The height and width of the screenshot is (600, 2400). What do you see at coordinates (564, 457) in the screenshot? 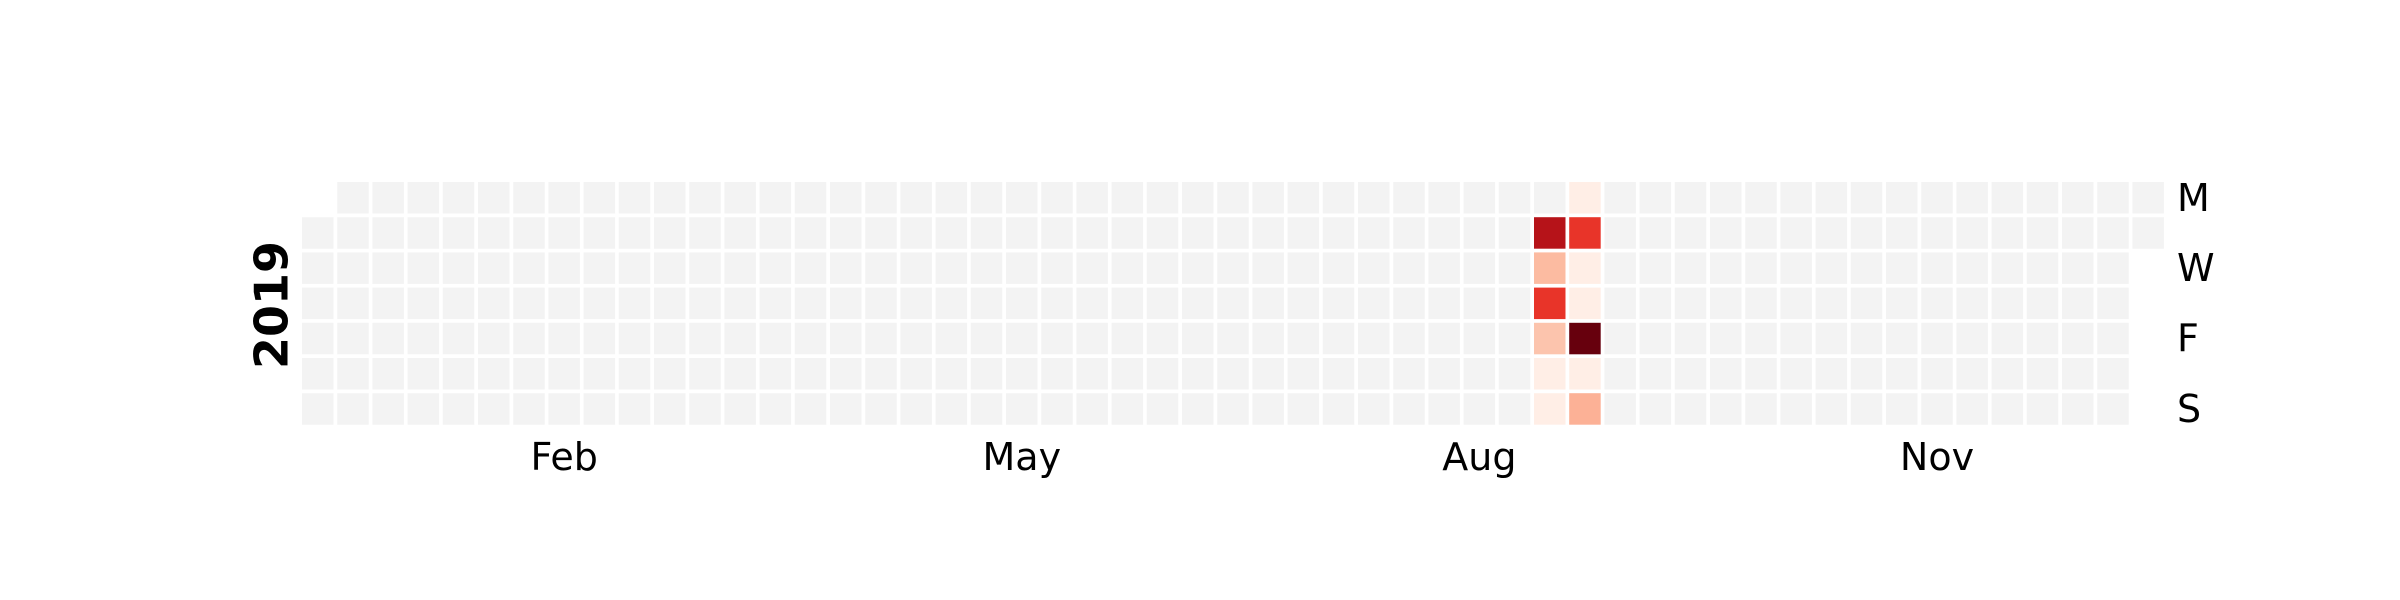
I see `x-tick-label: Feb` at bounding box center [564, 457].